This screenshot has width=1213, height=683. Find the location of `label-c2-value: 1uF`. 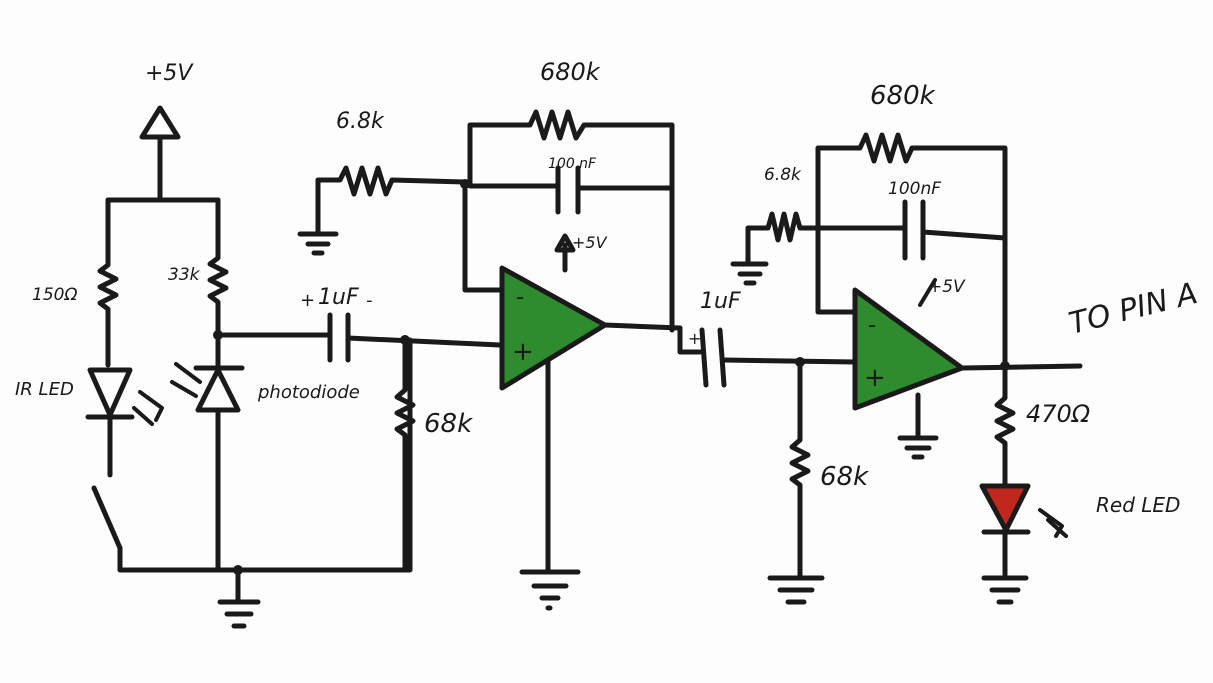

label-c2-value: 1uF is located at coordinates (720, 301).